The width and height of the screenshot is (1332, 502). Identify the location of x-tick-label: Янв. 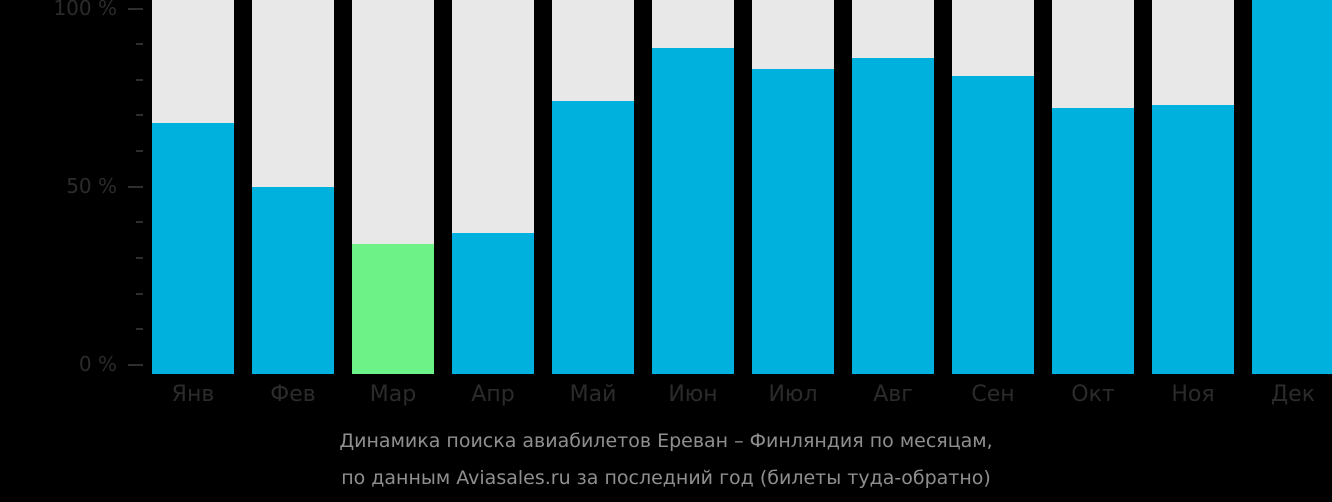
(193, 394).